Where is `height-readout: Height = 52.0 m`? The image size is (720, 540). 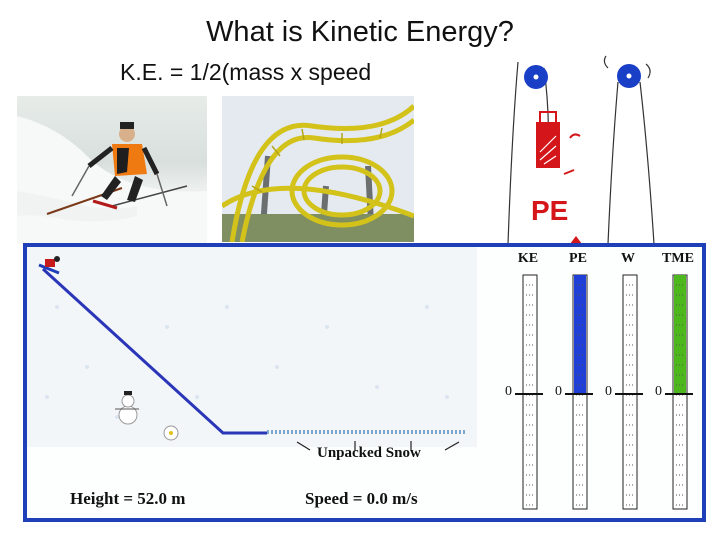
height-readout: Height = 52.0 m is located at coordinates (128, 498).